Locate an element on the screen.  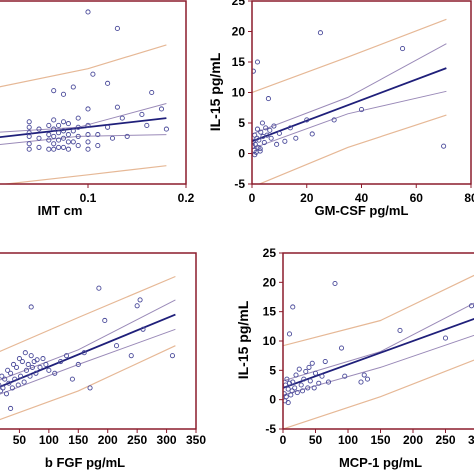
y-axis-label: IL-15 pg/mL is located at coordinates (215, 91).